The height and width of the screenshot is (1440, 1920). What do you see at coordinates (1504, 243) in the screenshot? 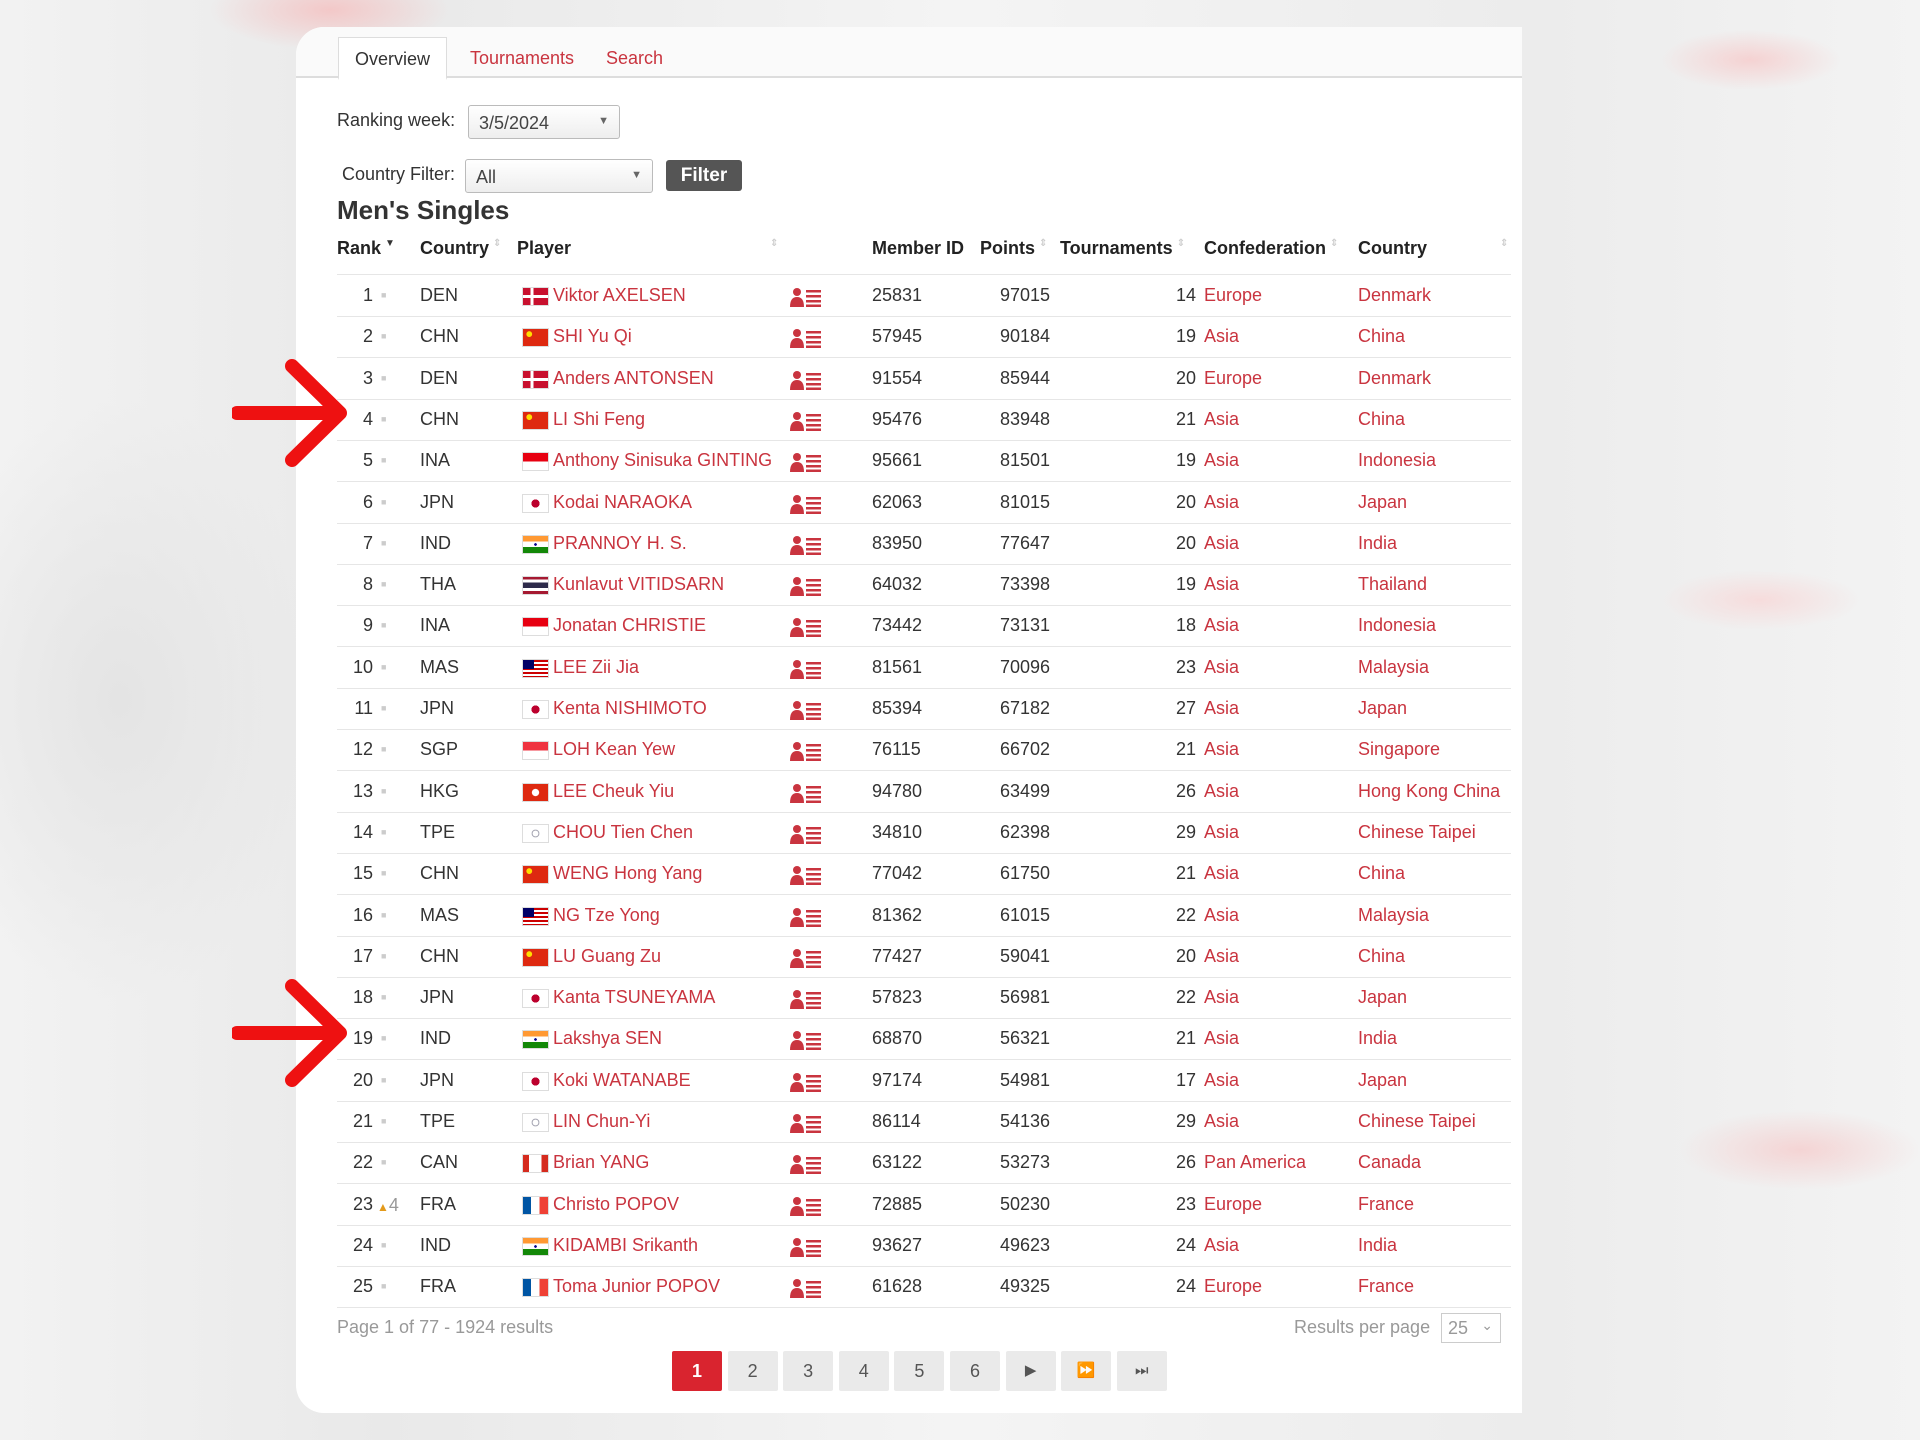
I see `sort-icon: ⇕` at bounding box center [1504, 243].